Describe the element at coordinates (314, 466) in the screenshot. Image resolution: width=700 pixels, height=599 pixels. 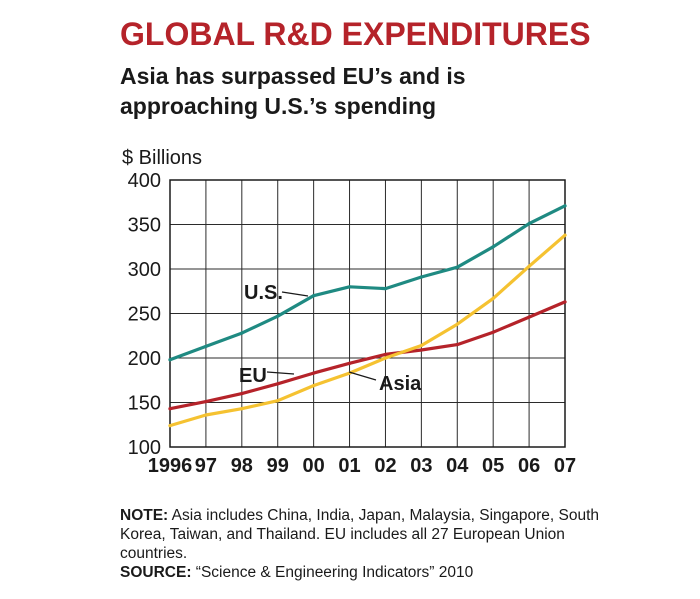
I see `x-tick-label: 00` at that location.